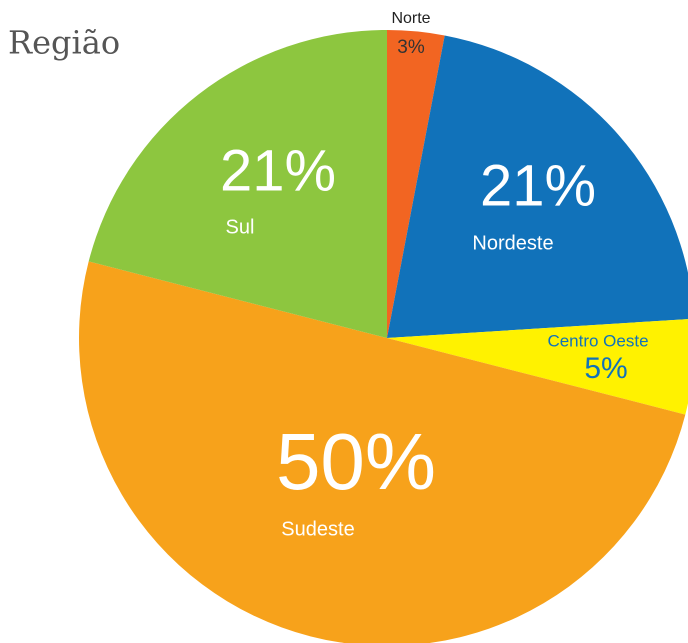  I want to click on chart-title: Região, so click(64, 43).